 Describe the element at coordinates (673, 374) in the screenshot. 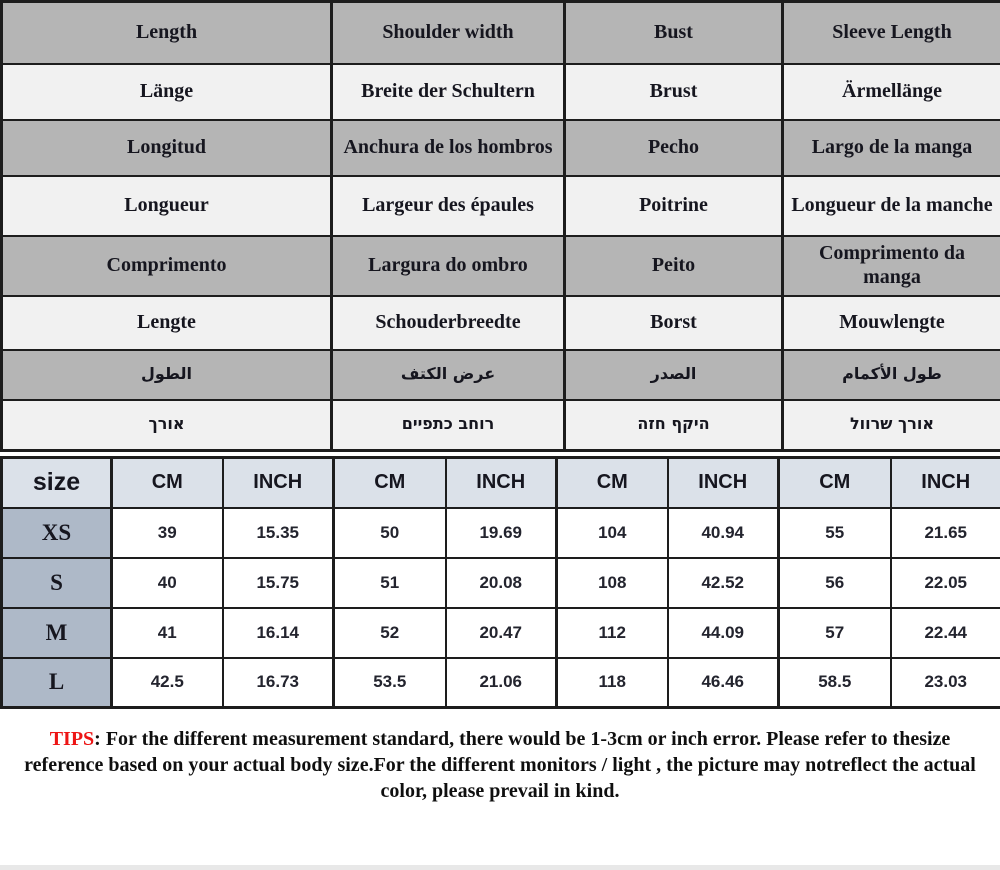

I see `label-arabic-bust: الصدر` at that location.